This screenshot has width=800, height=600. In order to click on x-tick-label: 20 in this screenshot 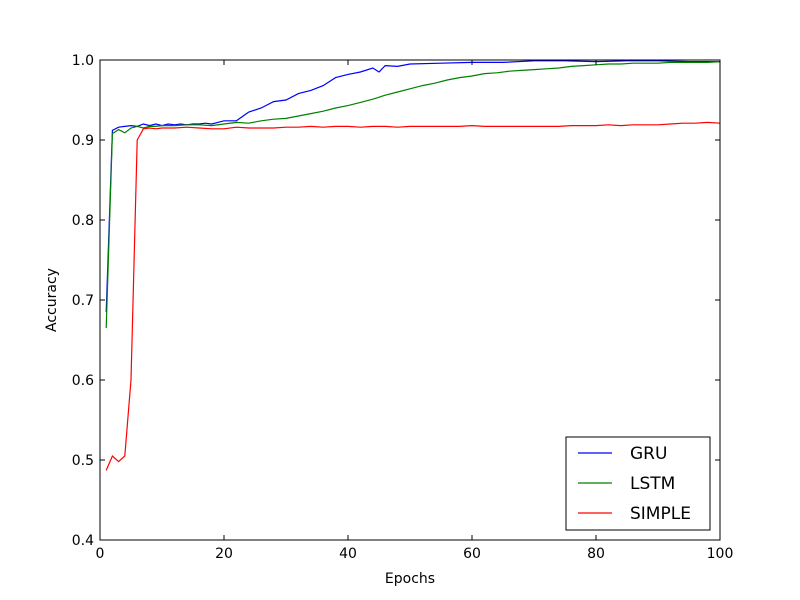, I will do `click(224, 554)`.